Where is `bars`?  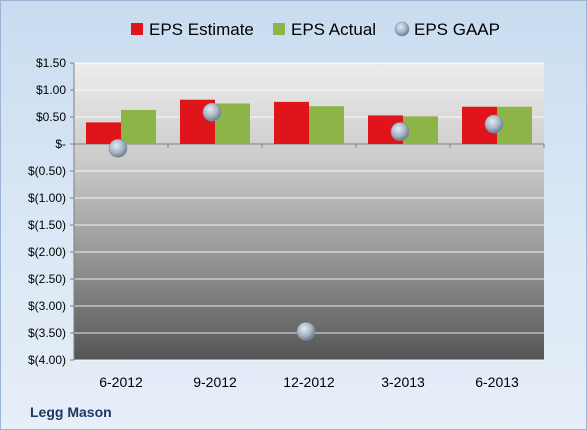
bars is located at coordinates (309, 121).